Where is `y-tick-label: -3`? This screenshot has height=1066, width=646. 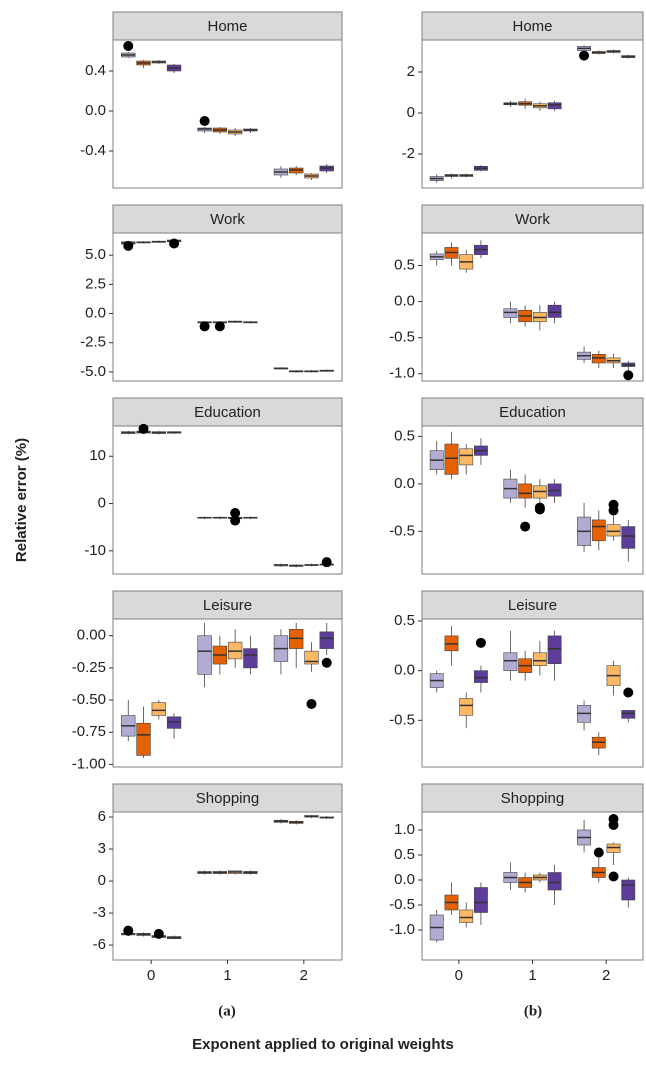
y-tick-label: -3 is located at coordinates (99, 912).